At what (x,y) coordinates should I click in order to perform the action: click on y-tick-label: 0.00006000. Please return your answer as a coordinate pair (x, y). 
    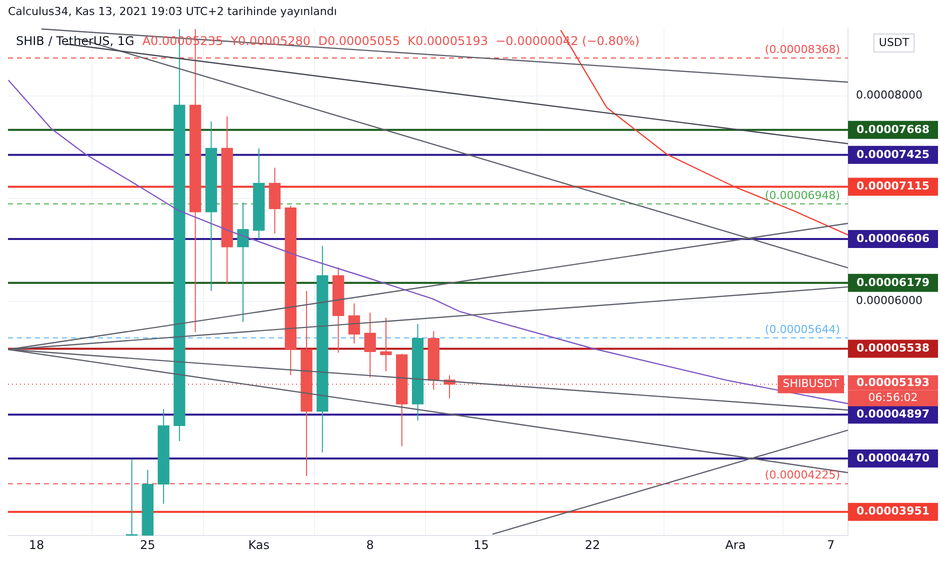
    Looking at the image, I should click on (889, 301).